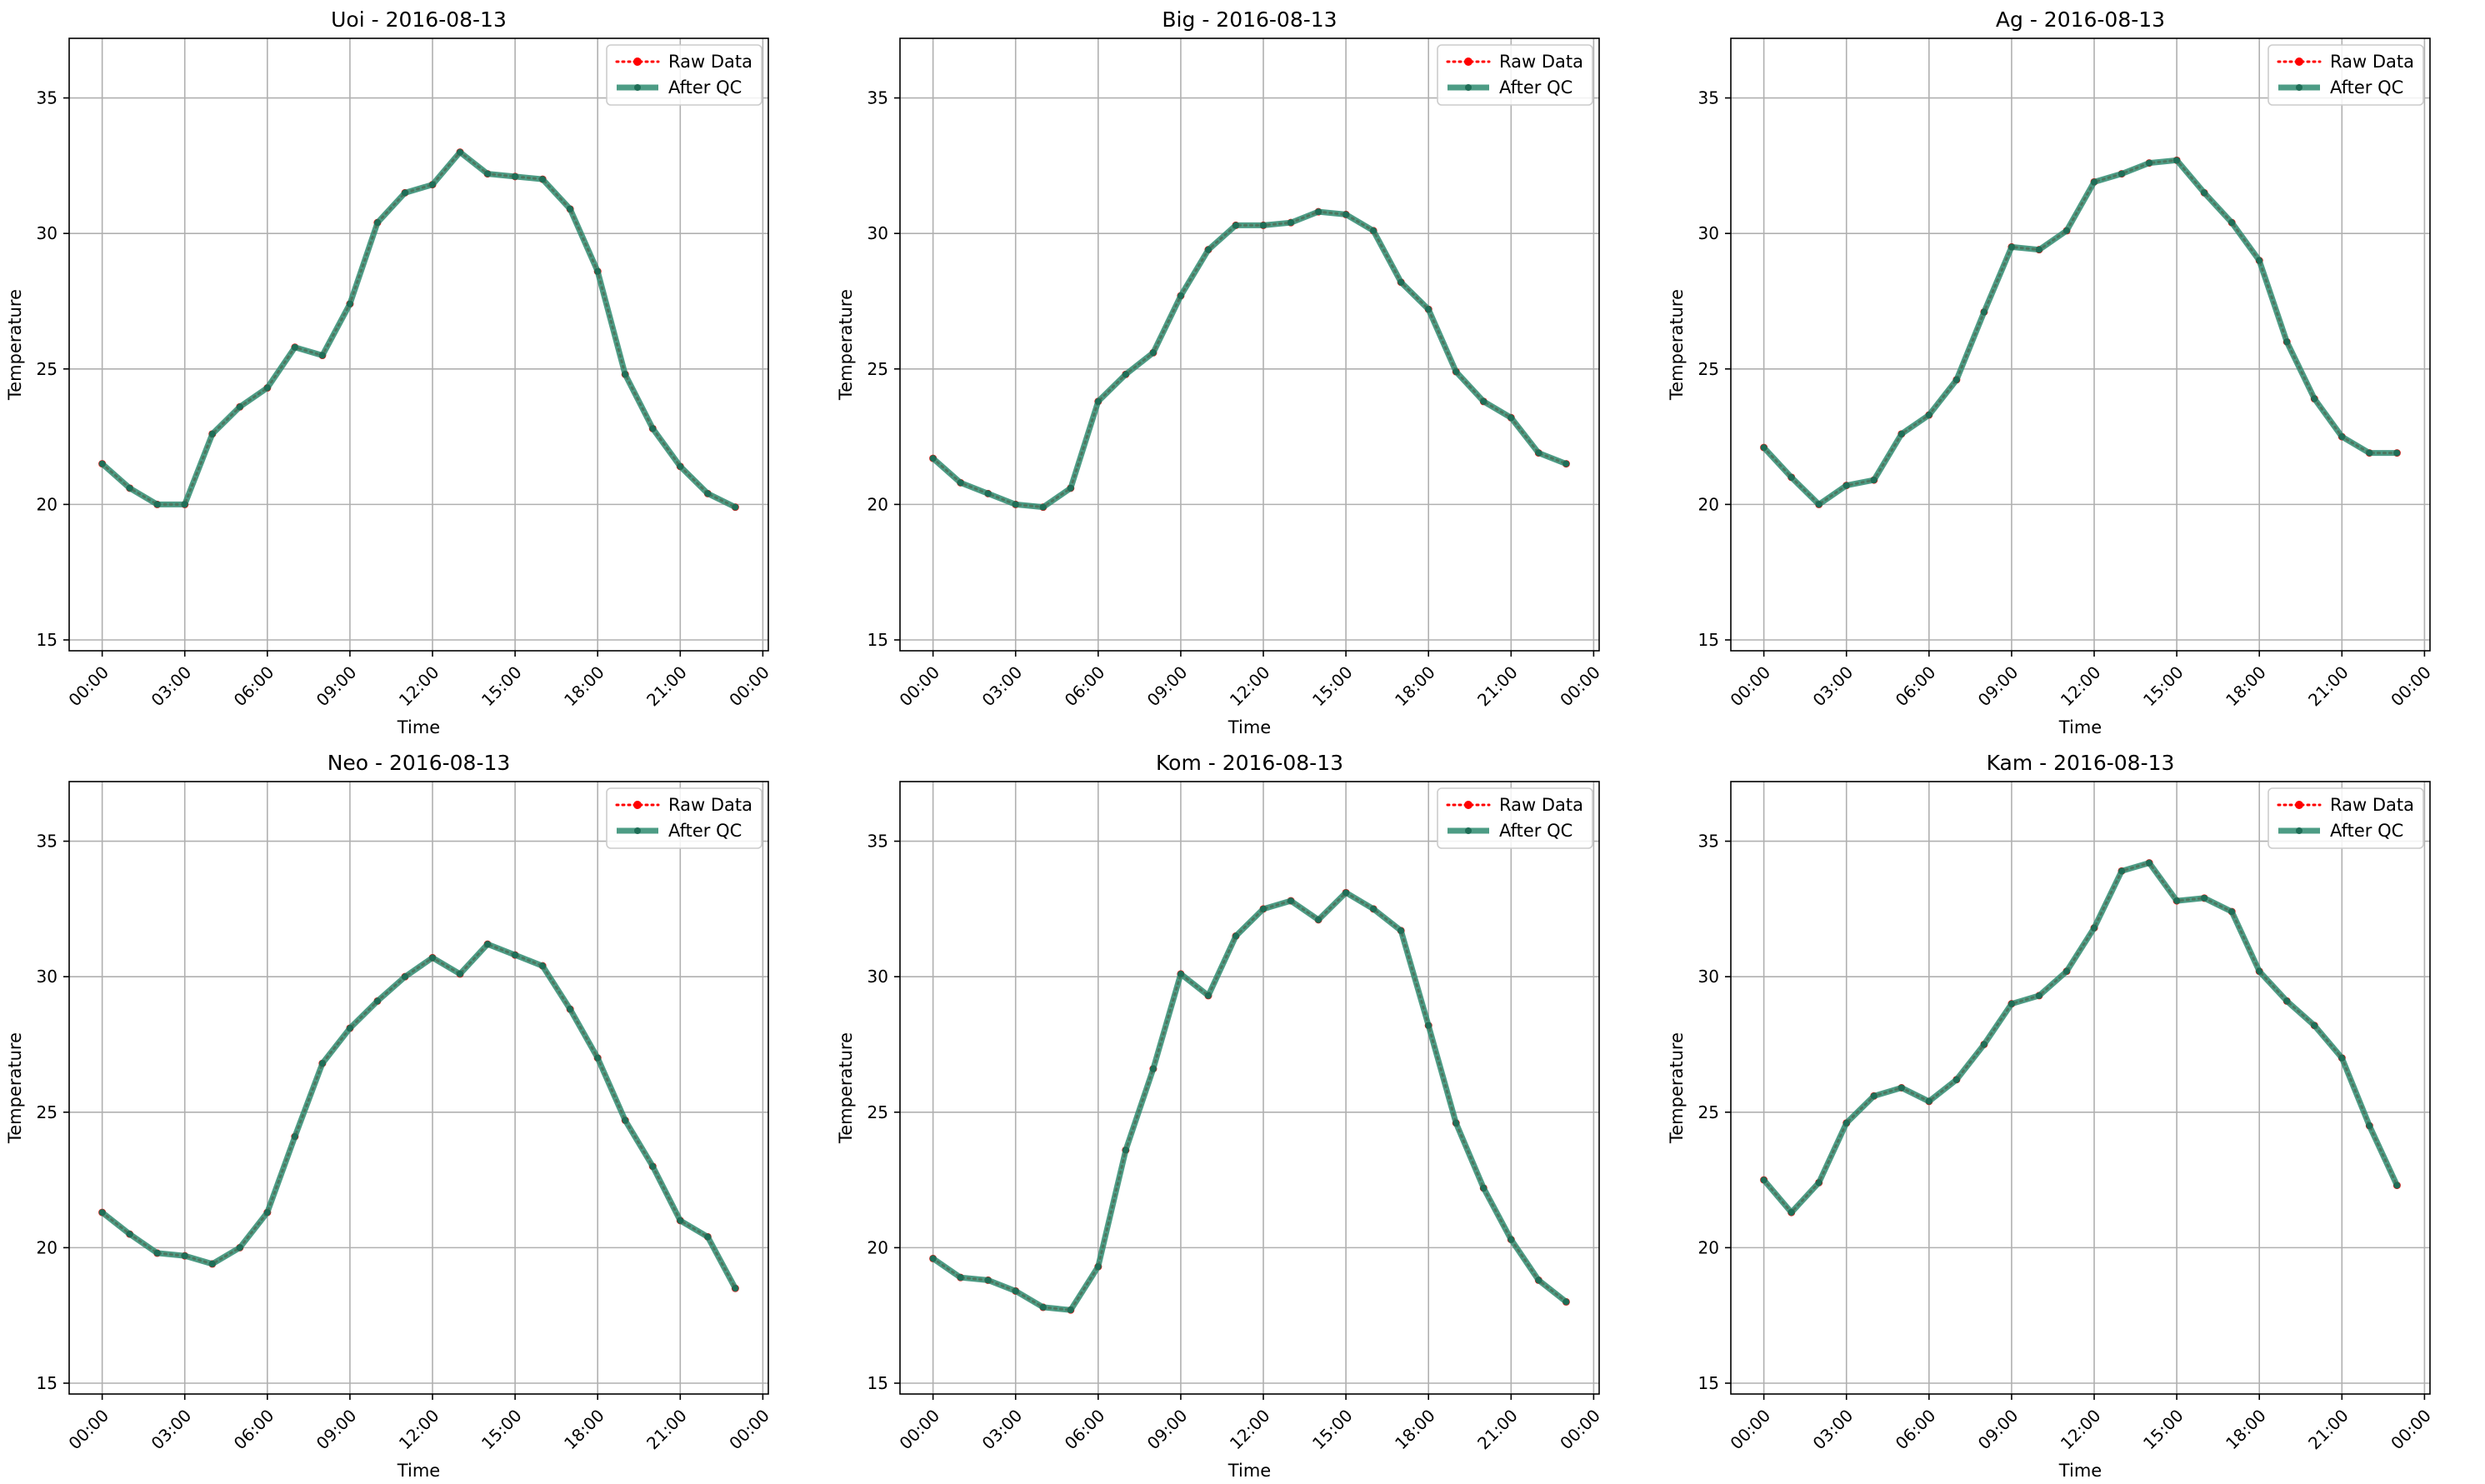 This screenshot has width=2485, height=1484. What do you see at coordinates (2080, 332) in the screenshot?
I see `series-after-qc-line` at bounding box center [2080, 332].